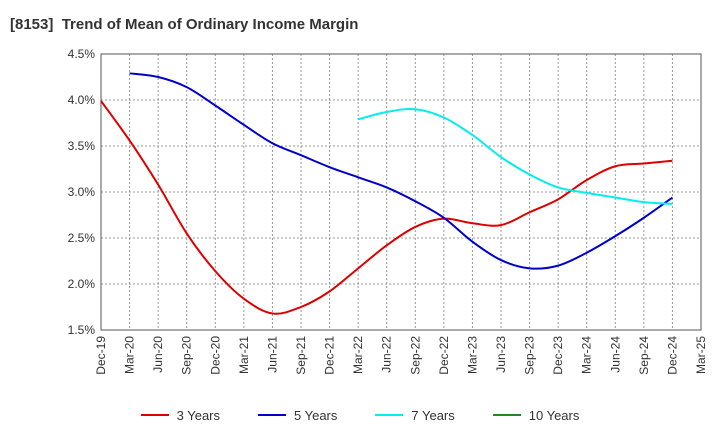 The height and width of the screenshot is (440, 720). Describe the element at coordinates (82, 100) in the screenshot. I see `y-tick-label: 4.0%` at that location.